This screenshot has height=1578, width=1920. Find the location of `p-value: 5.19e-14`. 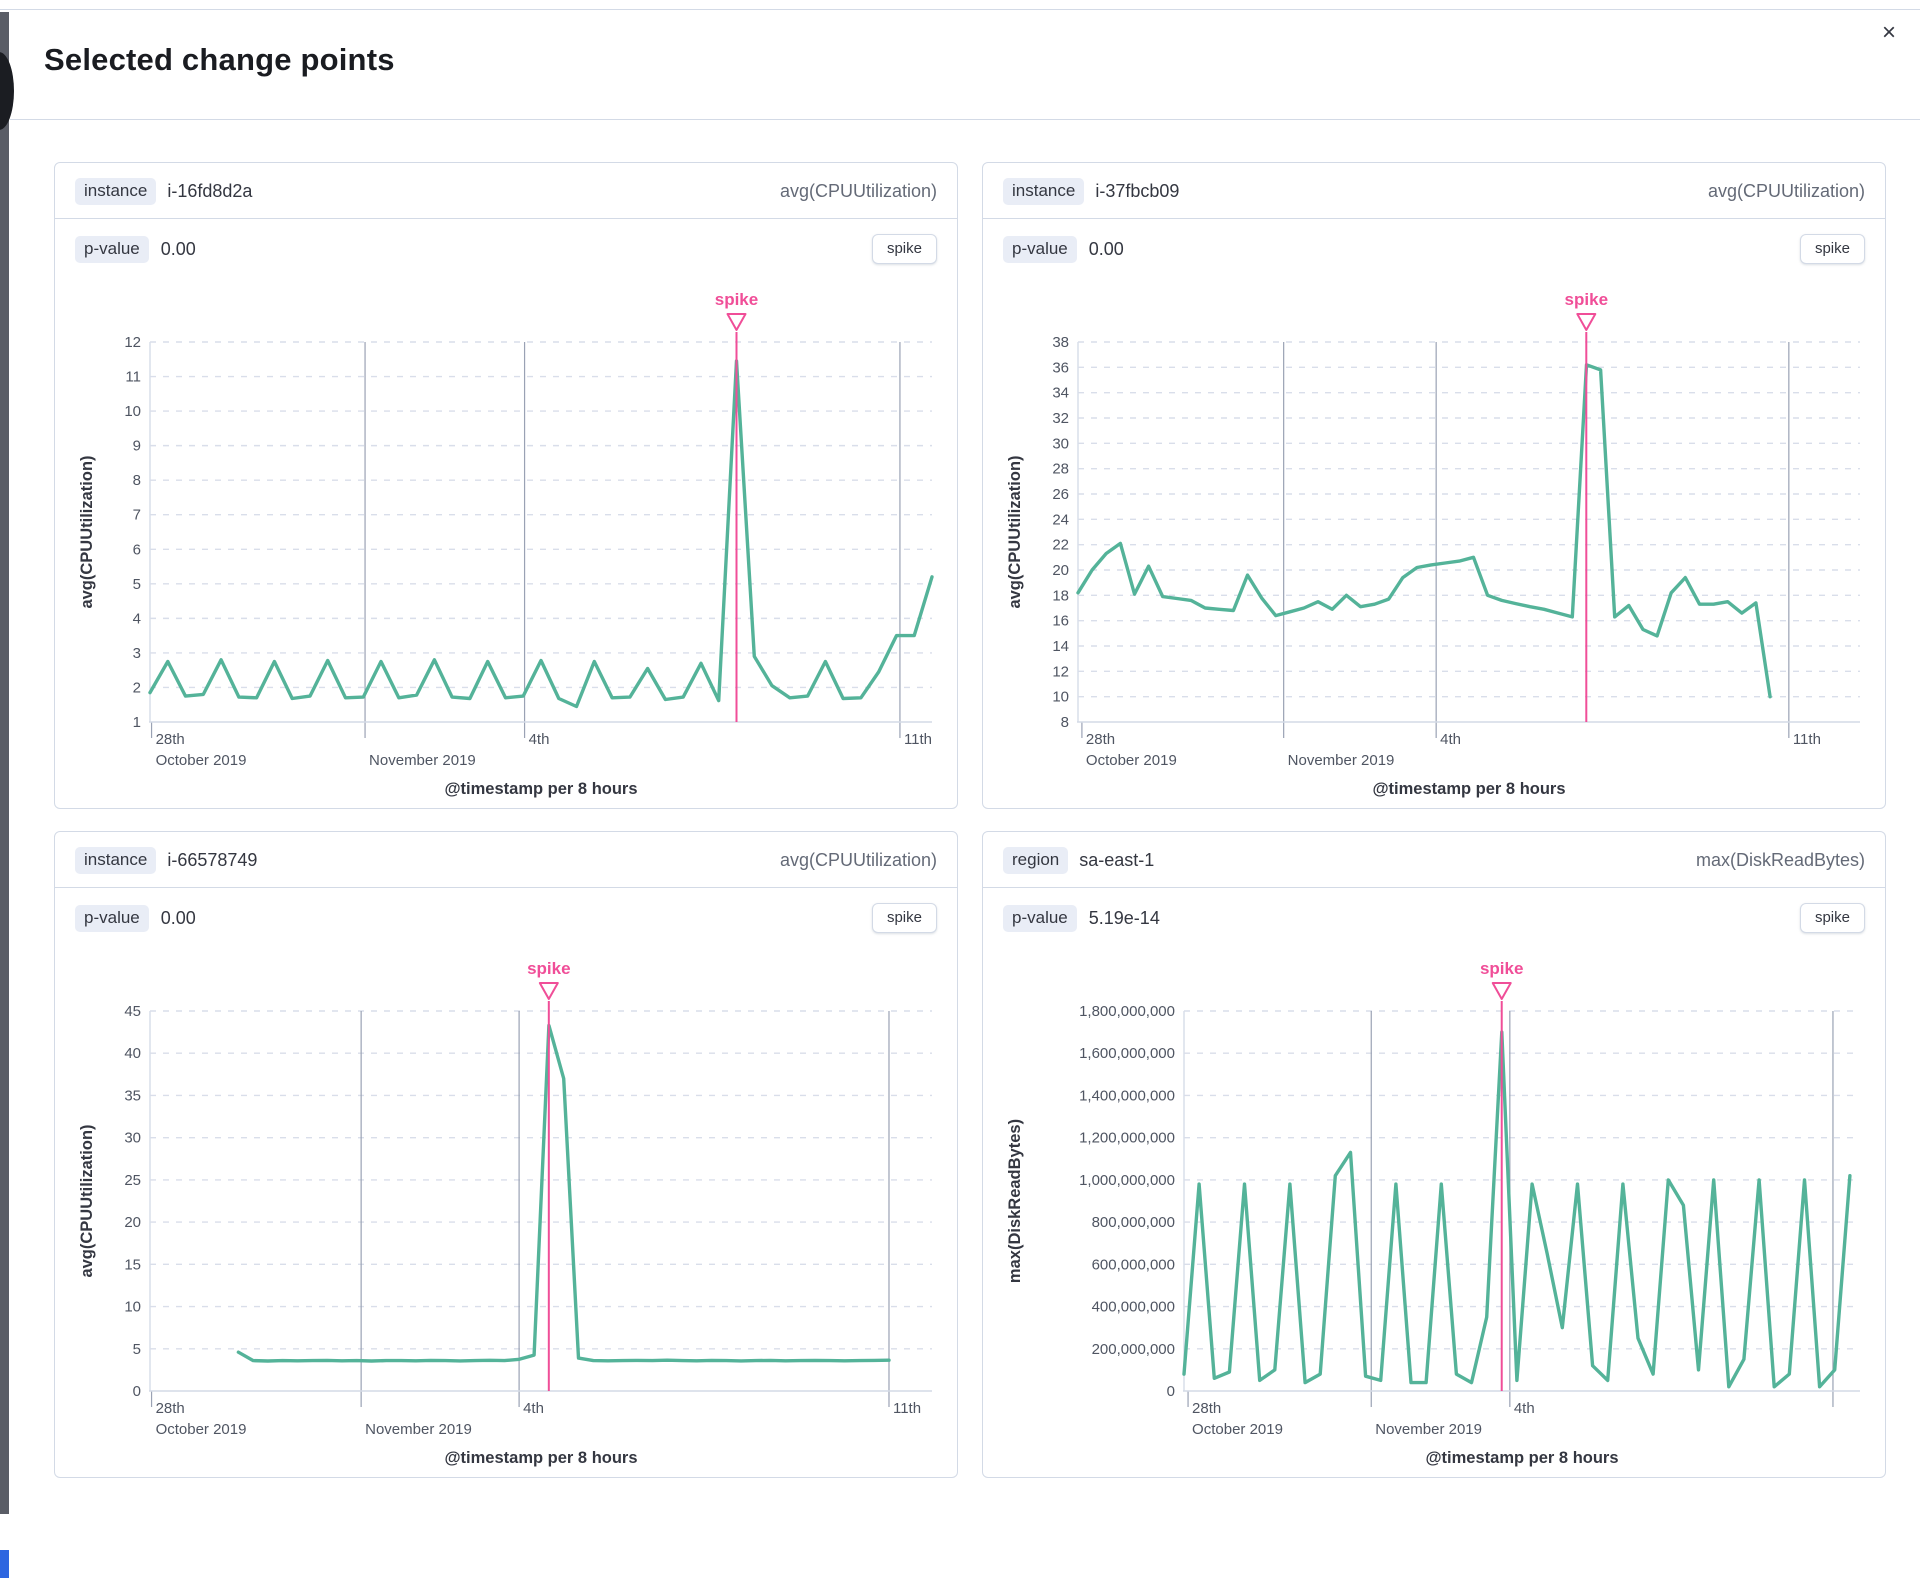

p-value: 5.19e-14 is located at coordinates (1124, 917).